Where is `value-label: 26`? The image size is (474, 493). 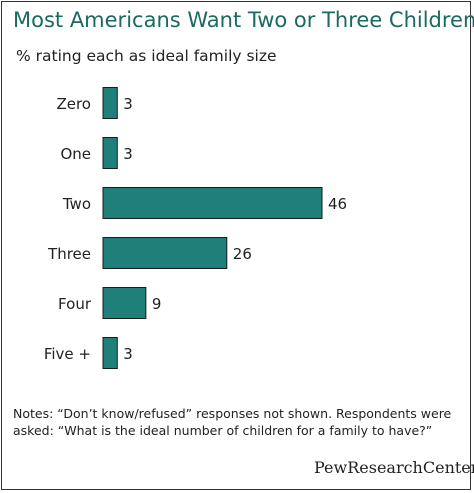
value-label: 26 is located at coordinates (242, 254).